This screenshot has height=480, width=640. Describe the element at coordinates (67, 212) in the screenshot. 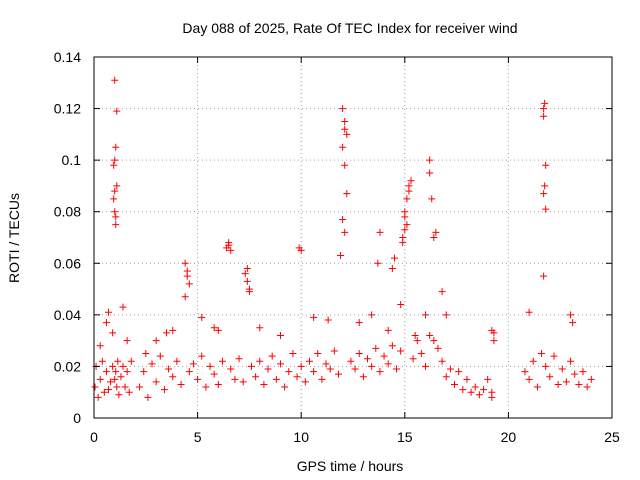

I see `y-tick-label: 0.08` at that location.